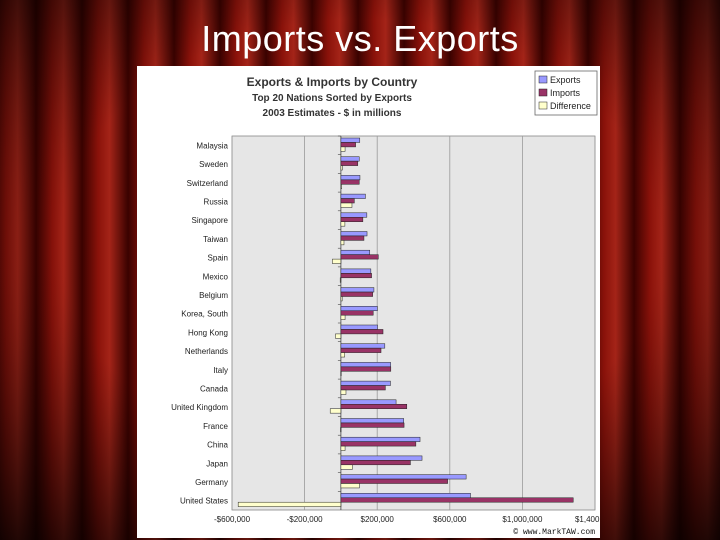 The height and width of the screenshot is (540, 720). What do you see at coordinates (204, 314) in the screenshot?
I see `category-label: Korea, South` at bounding box center [204, 314].